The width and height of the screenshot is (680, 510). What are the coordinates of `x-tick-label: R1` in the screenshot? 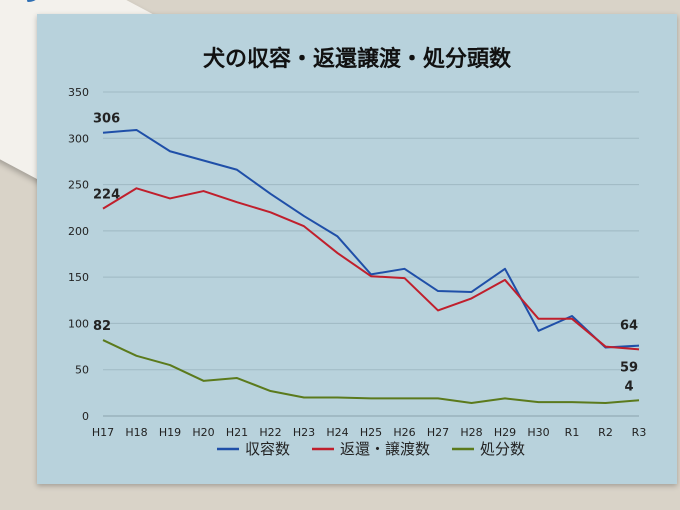 It's located at (572, 432).